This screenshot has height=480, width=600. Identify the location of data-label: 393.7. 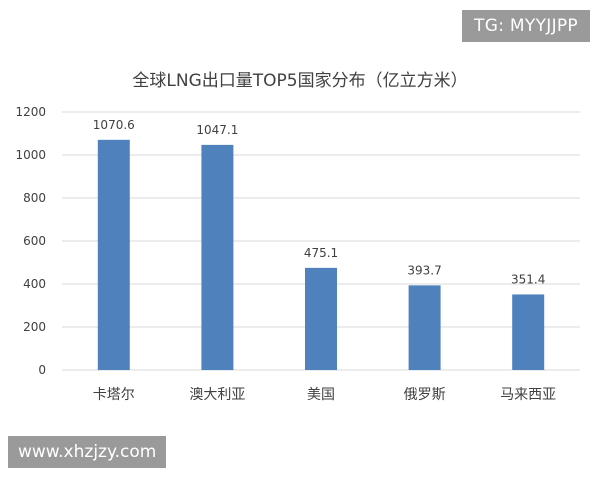
(424, 270).